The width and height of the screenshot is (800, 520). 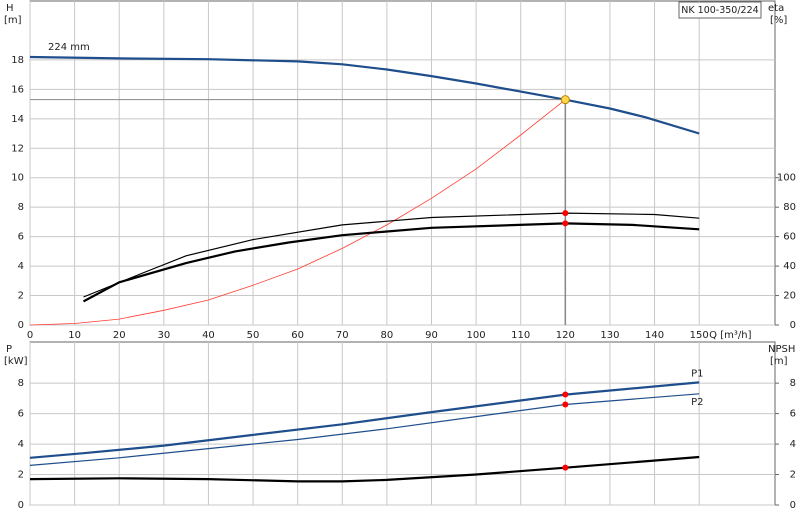 I want to click on y2-tick-label: 40, so click(x=789, y=266).